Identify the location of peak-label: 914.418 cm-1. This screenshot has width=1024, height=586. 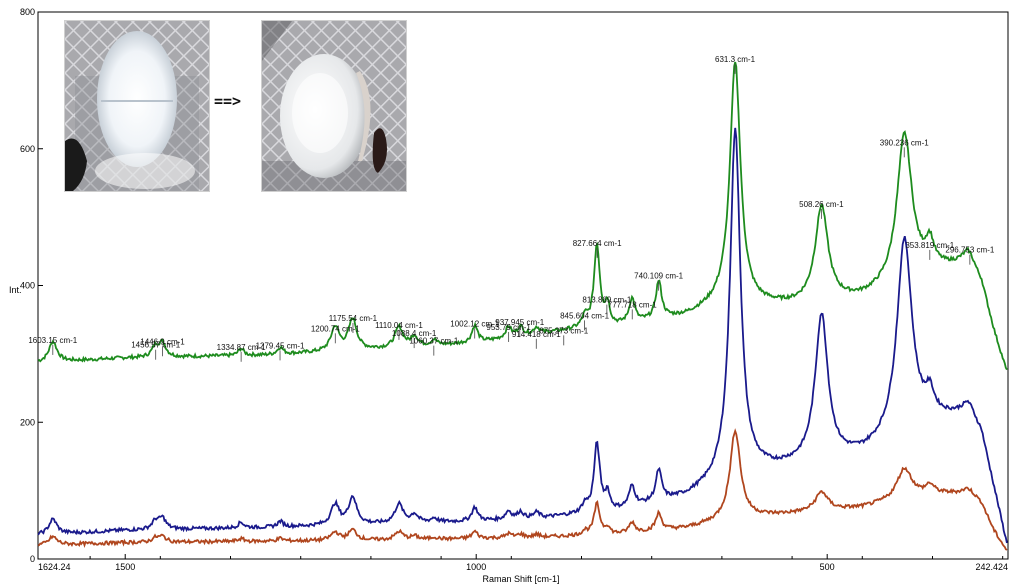
(536, 334).